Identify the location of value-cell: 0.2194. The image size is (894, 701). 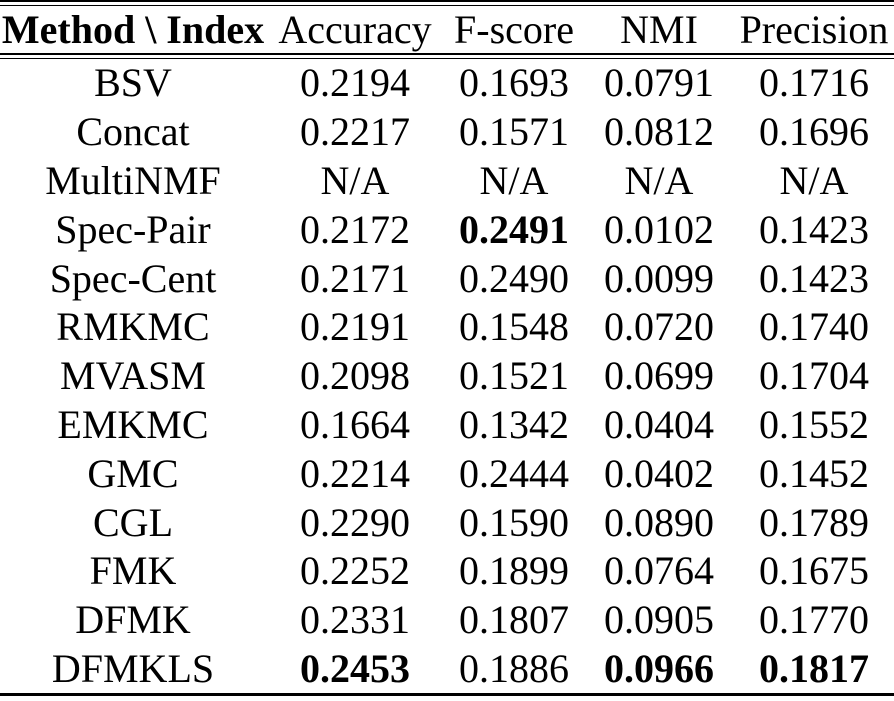
(355, 83).